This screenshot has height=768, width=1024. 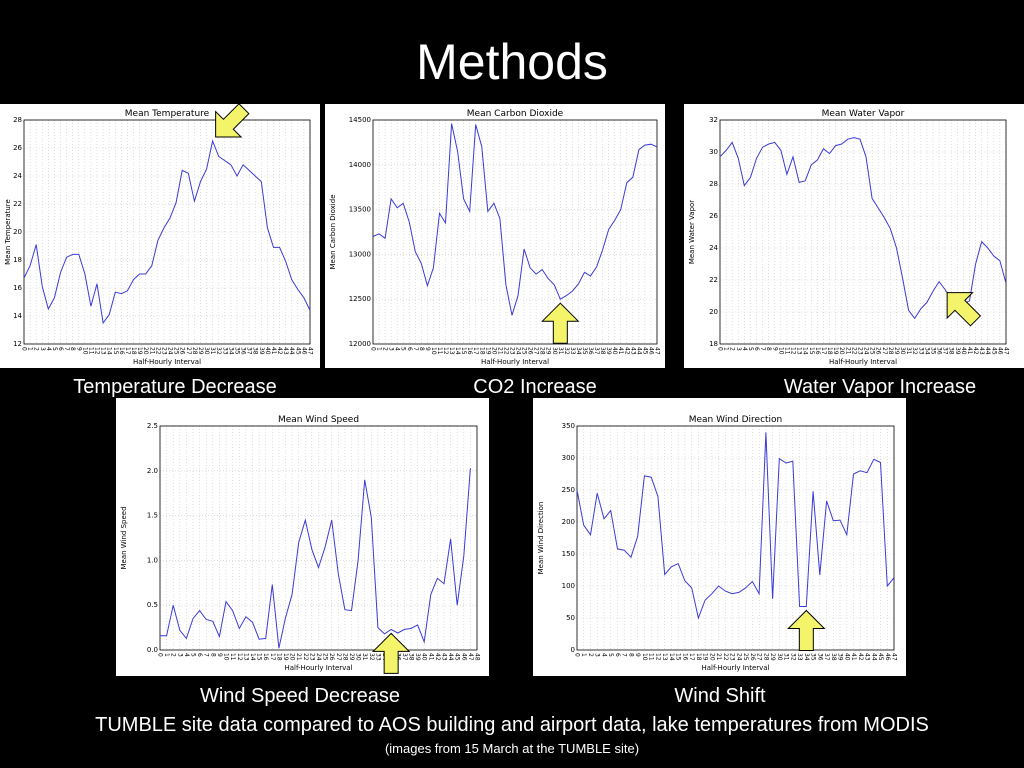 I want to click on x-tick-label: 6, so click(x=409, y=349).